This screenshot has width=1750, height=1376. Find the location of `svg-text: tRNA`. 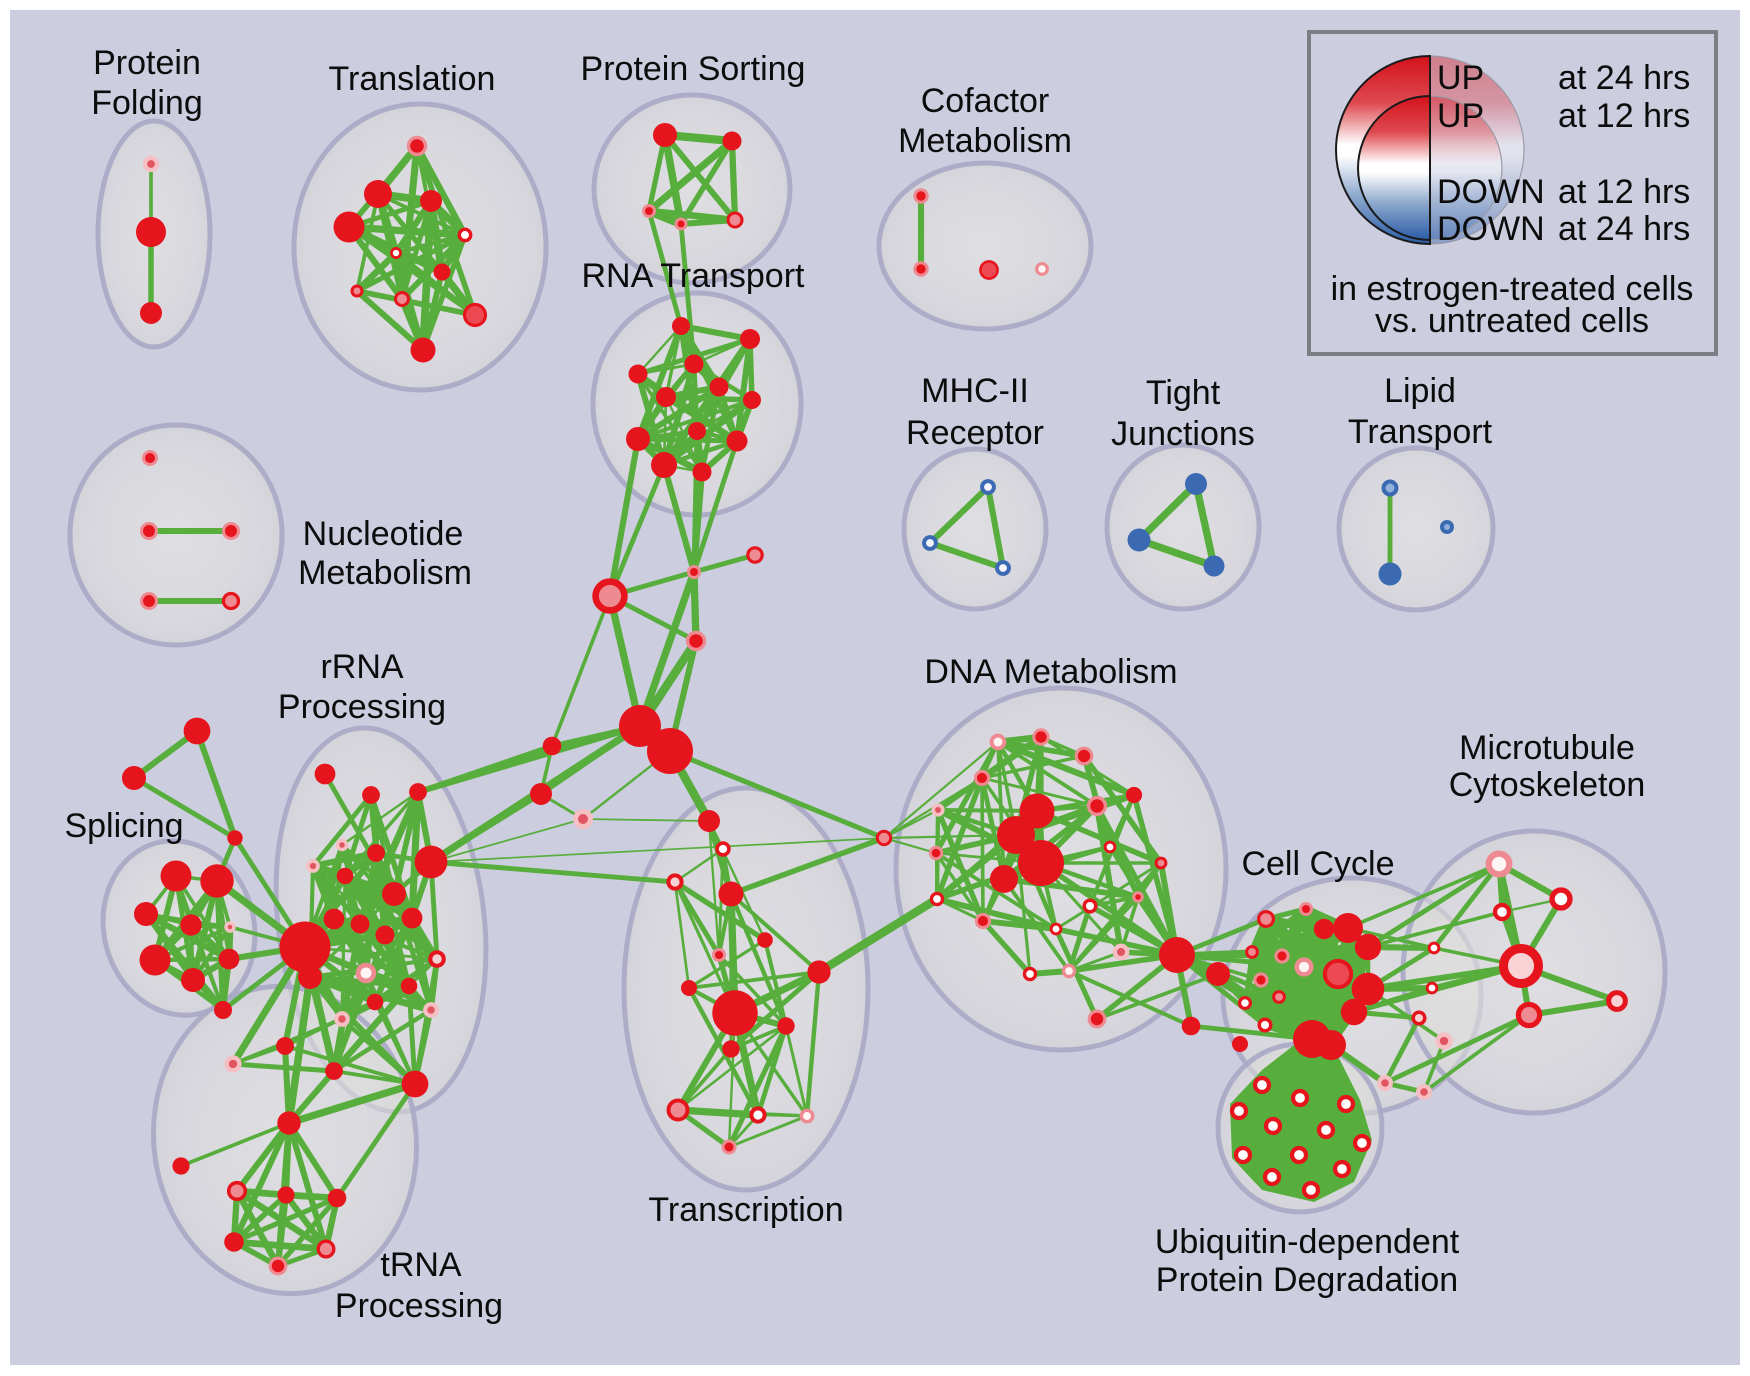

svg-text: tRNA is located at coordinates (421, 1265).